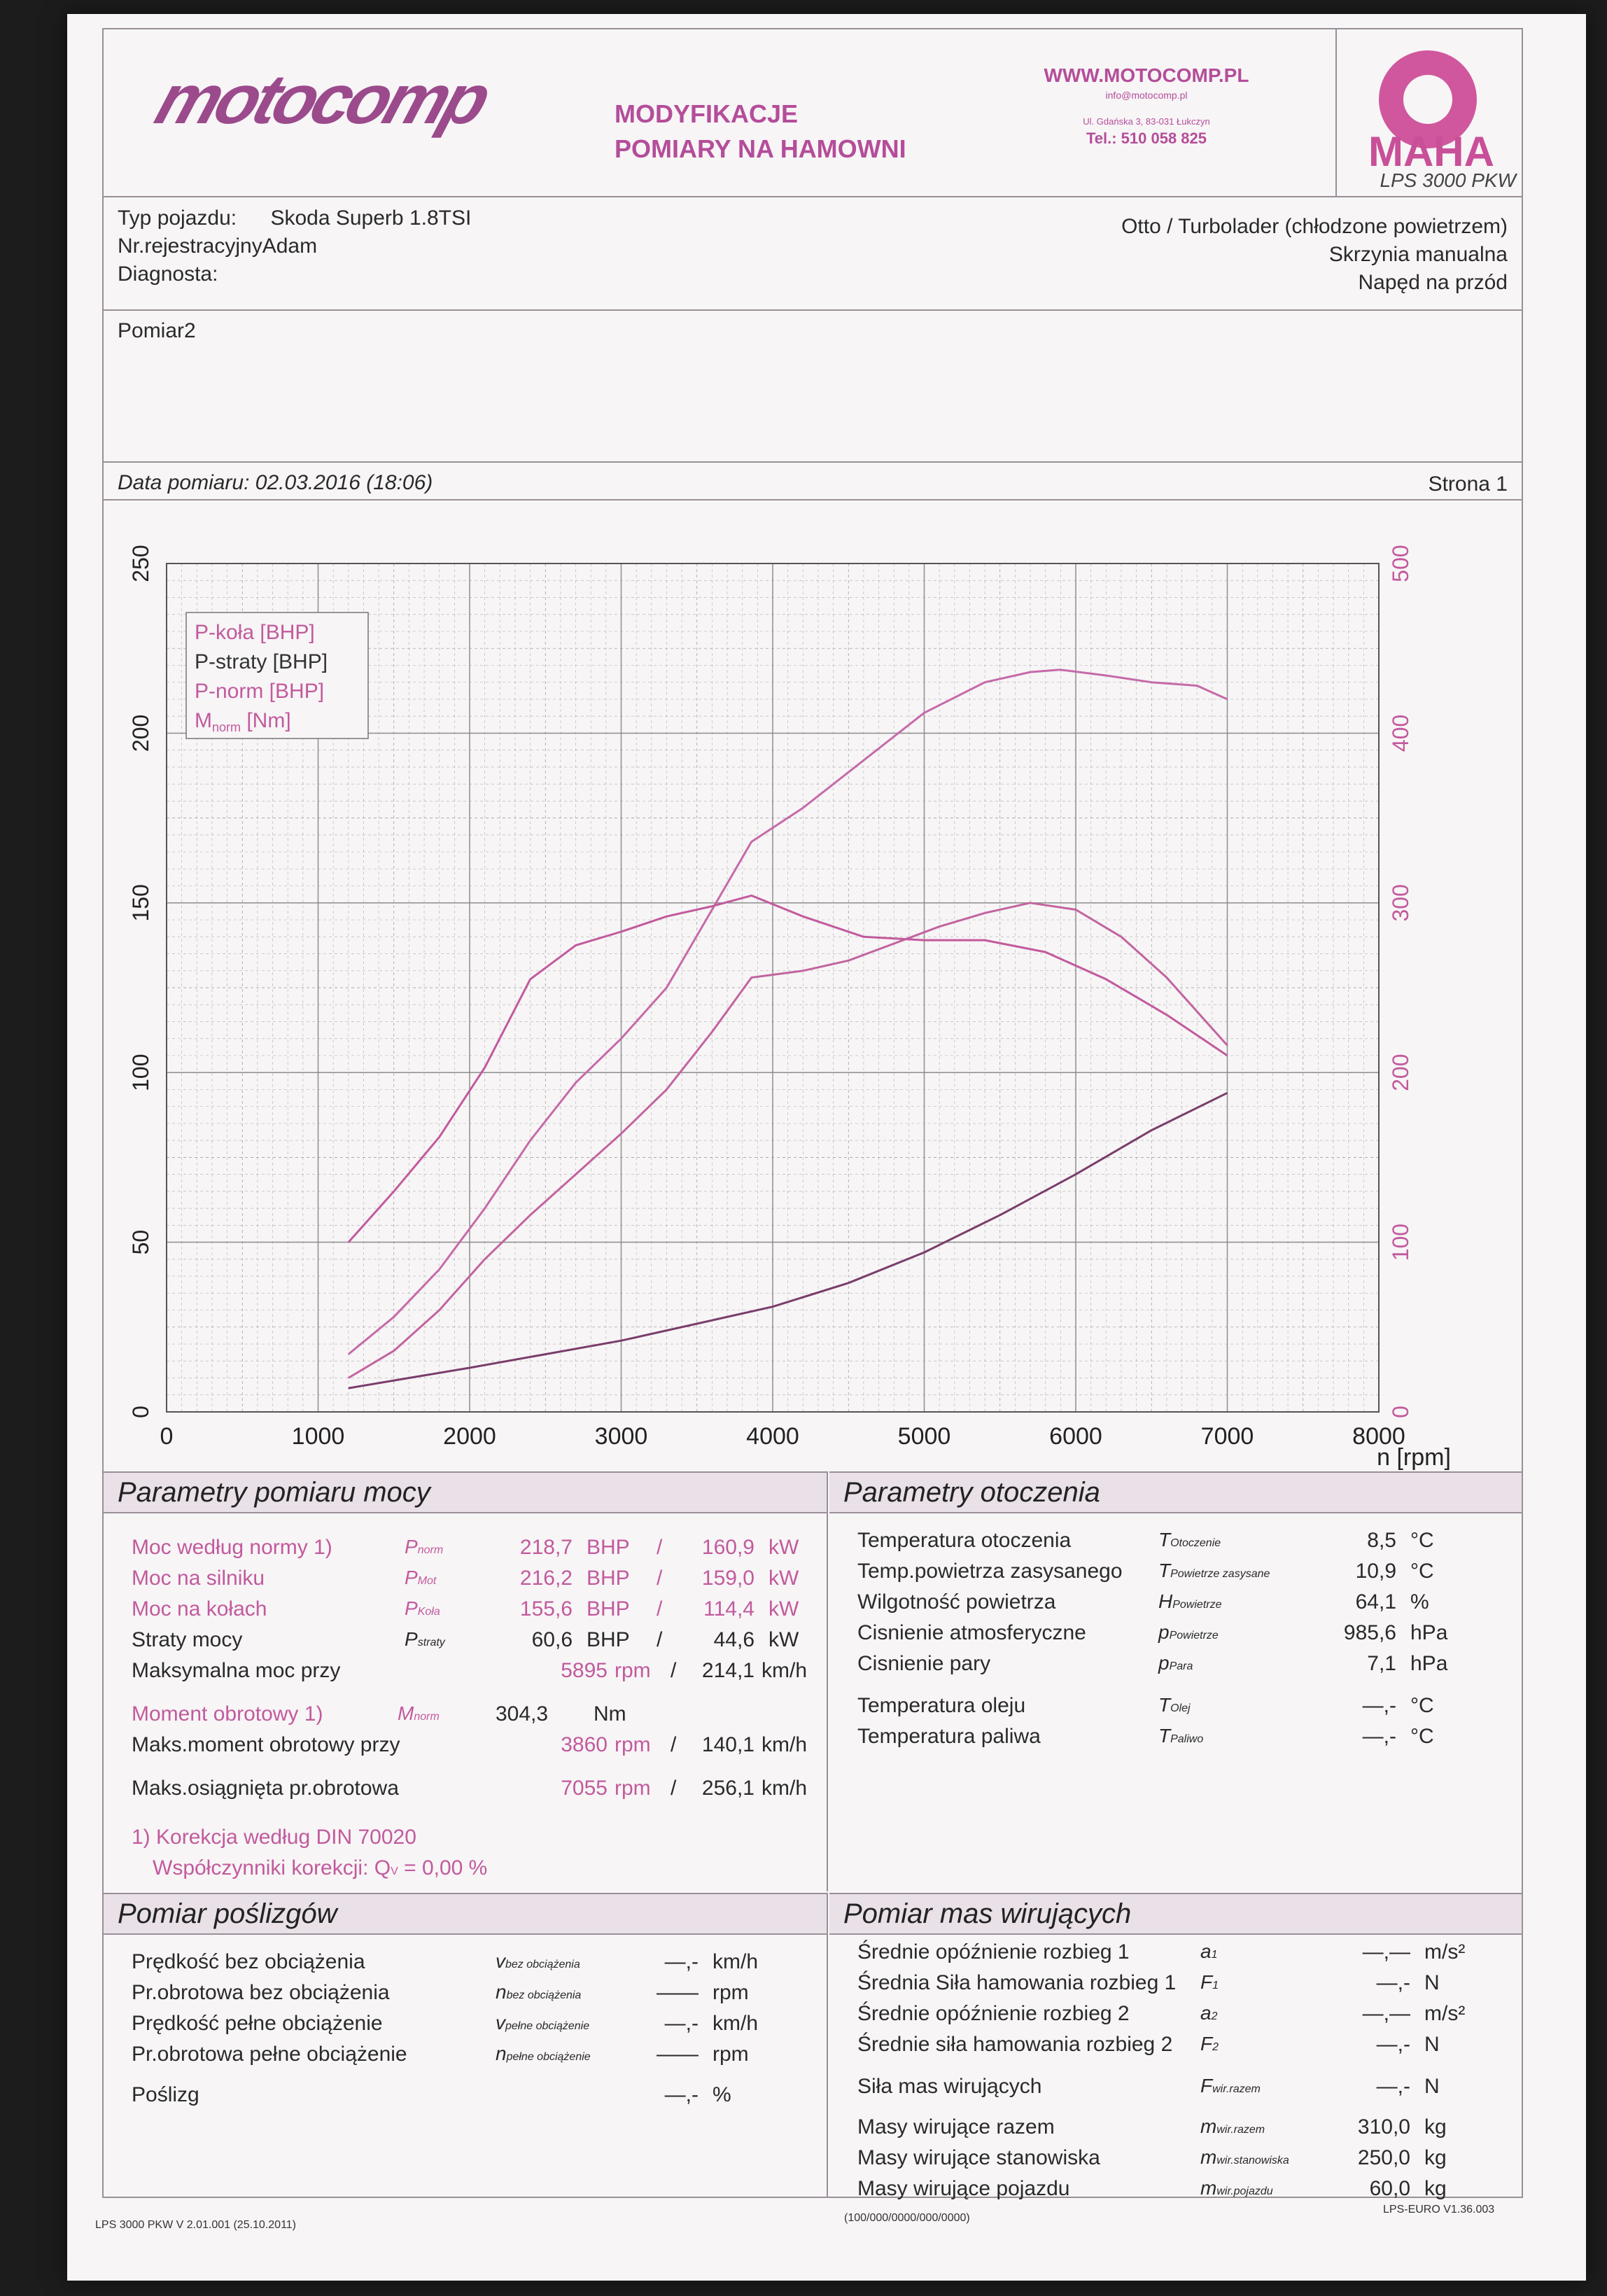 The width and height of the screenshot is (1607, 2296). What do you see at coordinates (1400, 902) in the screenshot?
I see `y-right-tick-label: 300` at bounding box center [1400, 902].